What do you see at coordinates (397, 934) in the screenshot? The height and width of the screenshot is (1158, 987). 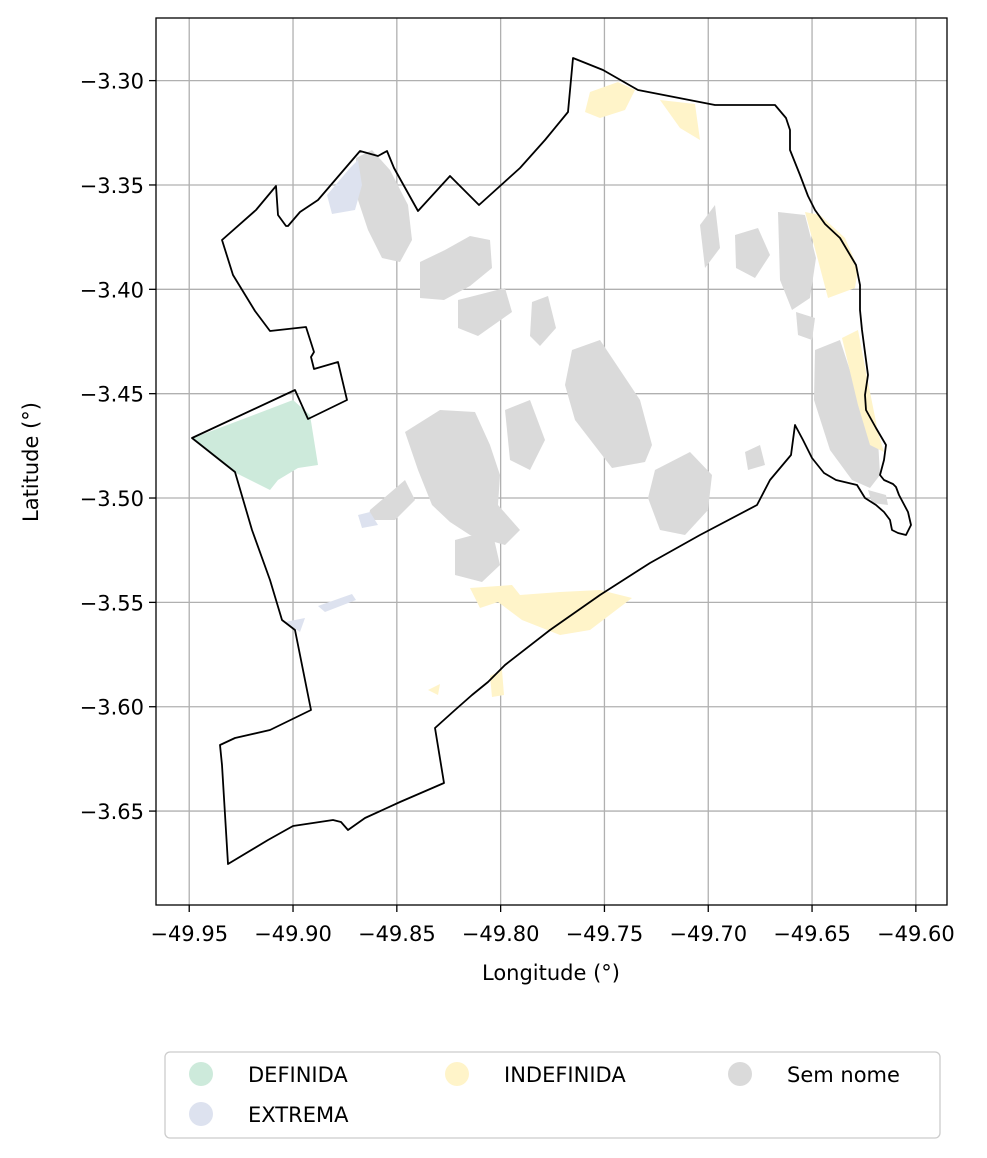 I see `x-tick-label: −49.85` at bounding box center [397, 934].